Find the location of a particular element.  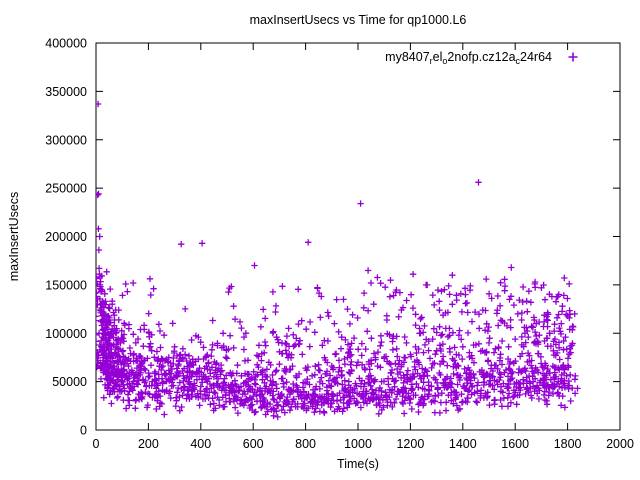

x-tick-label: 0 is located at coordinates (96, 444).